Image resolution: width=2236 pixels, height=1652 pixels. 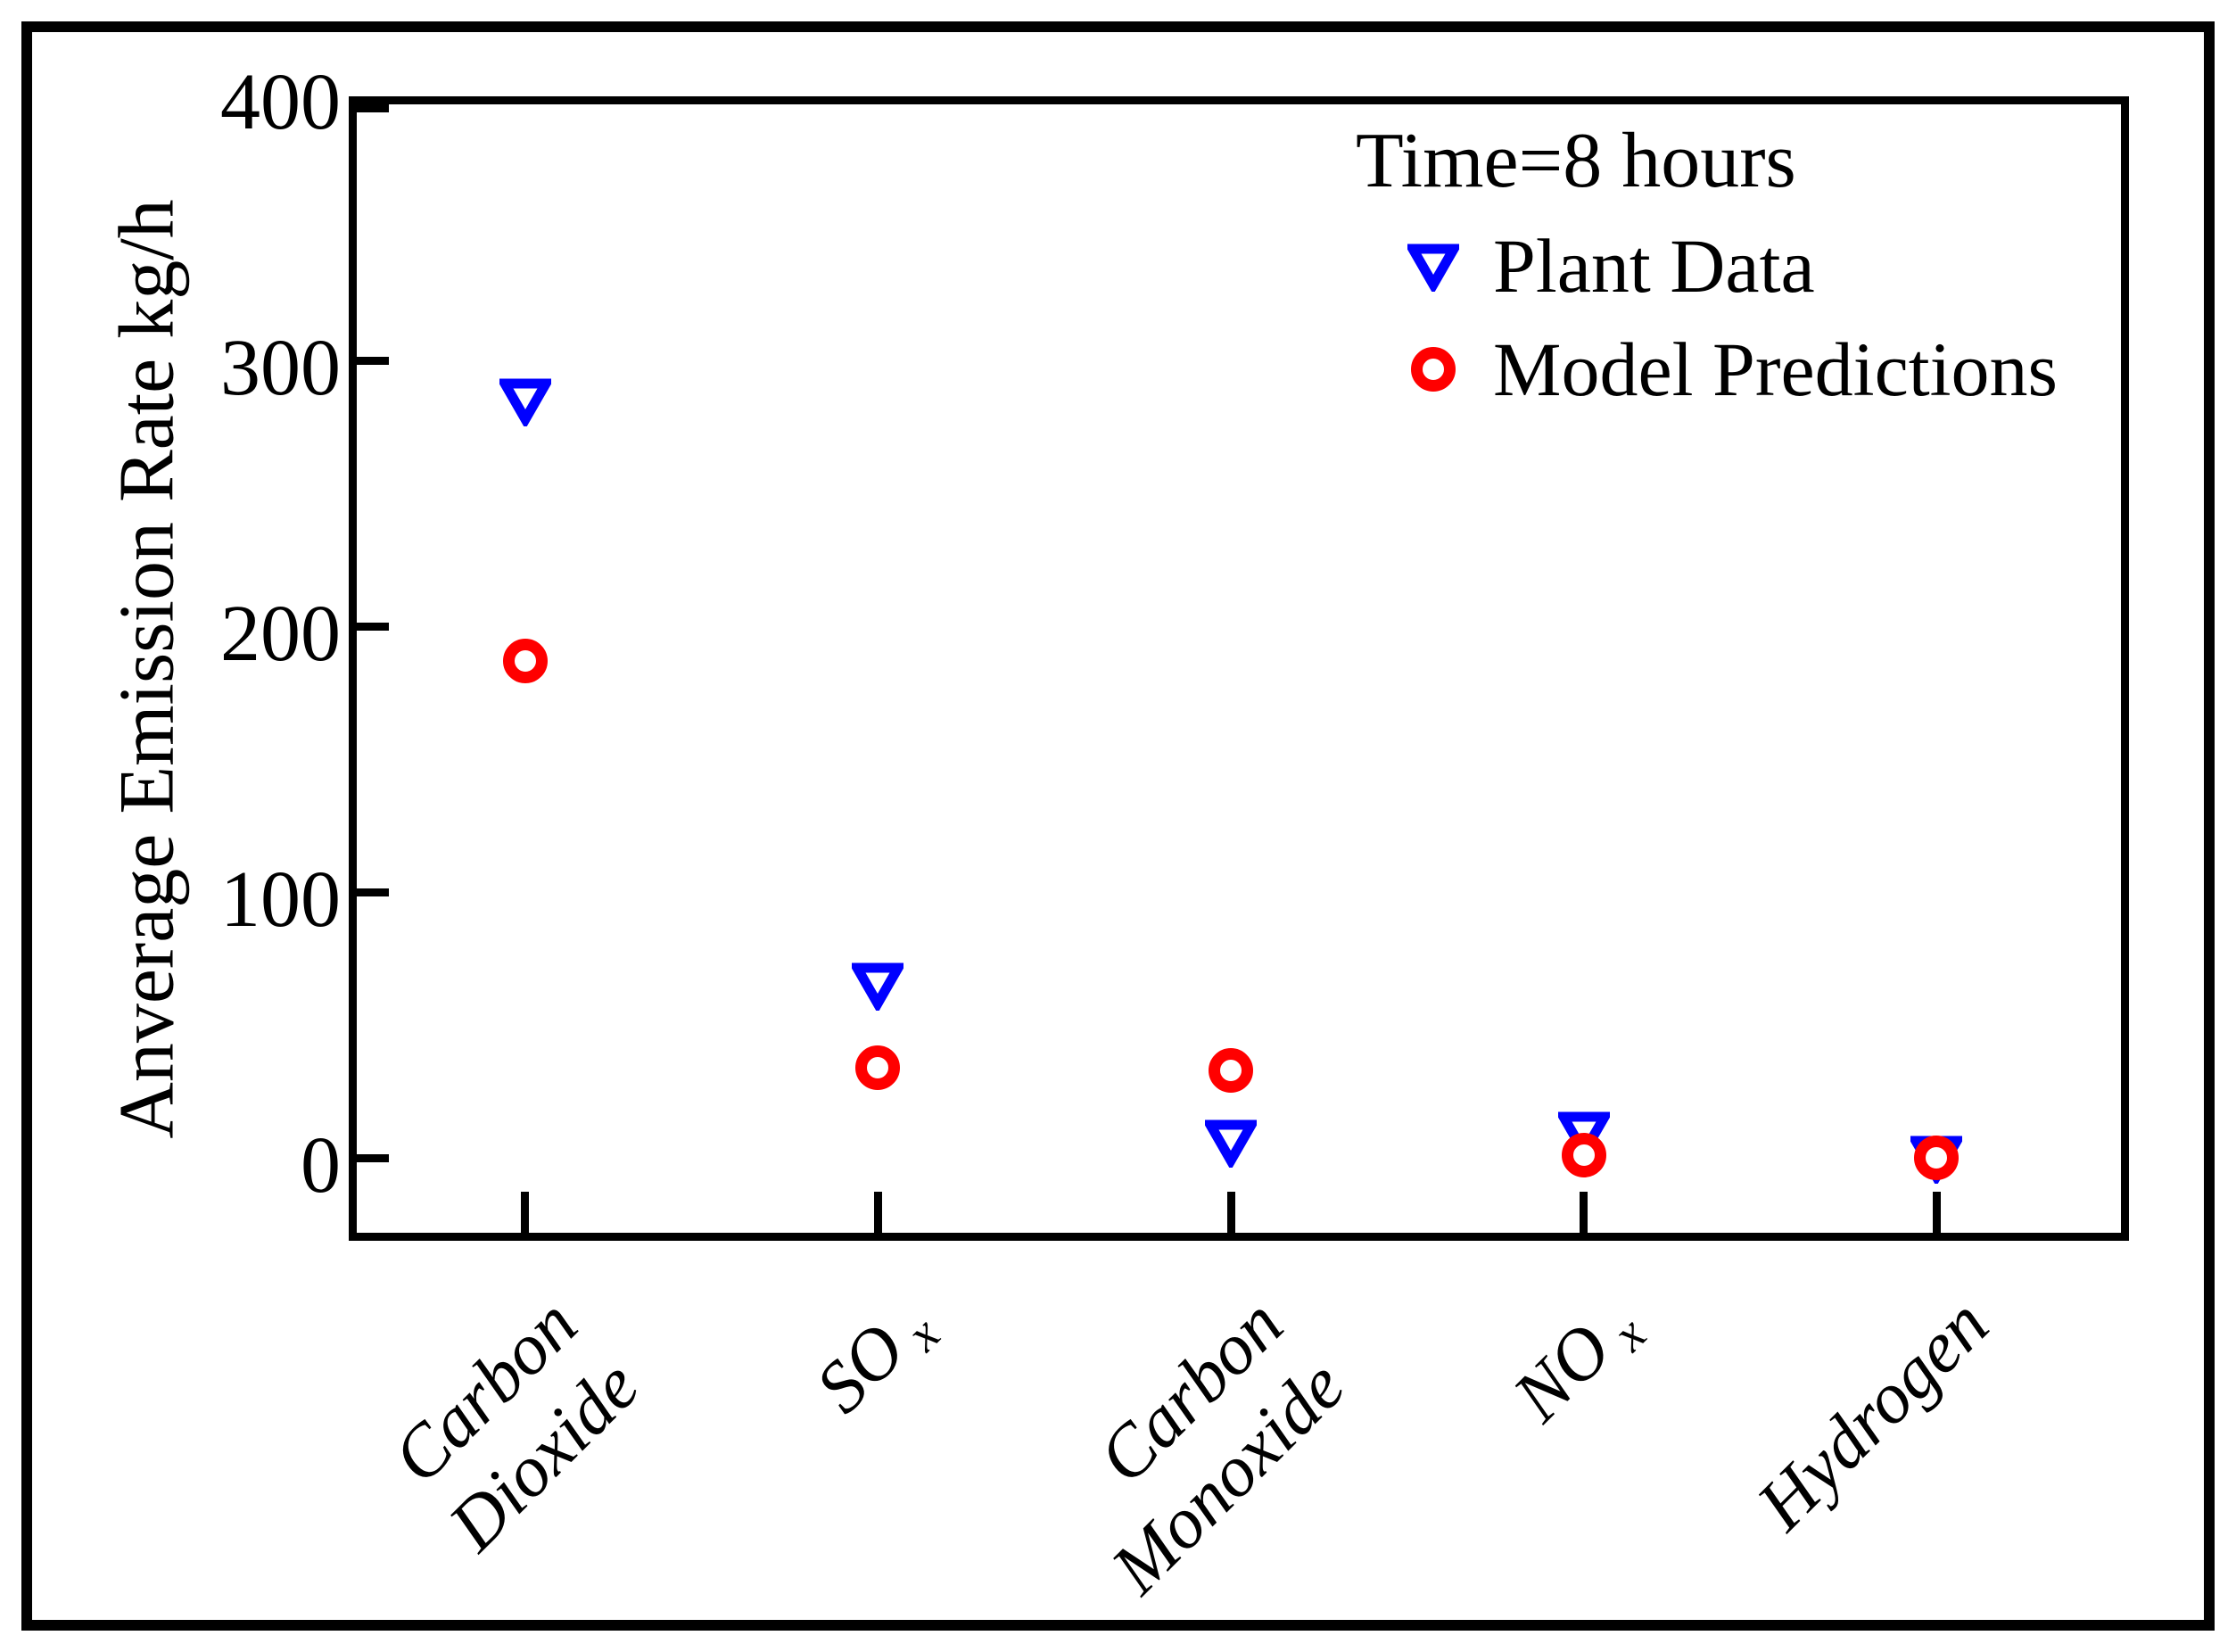 I want to click on circle-marker-icon, so click(x=1433, y=369).